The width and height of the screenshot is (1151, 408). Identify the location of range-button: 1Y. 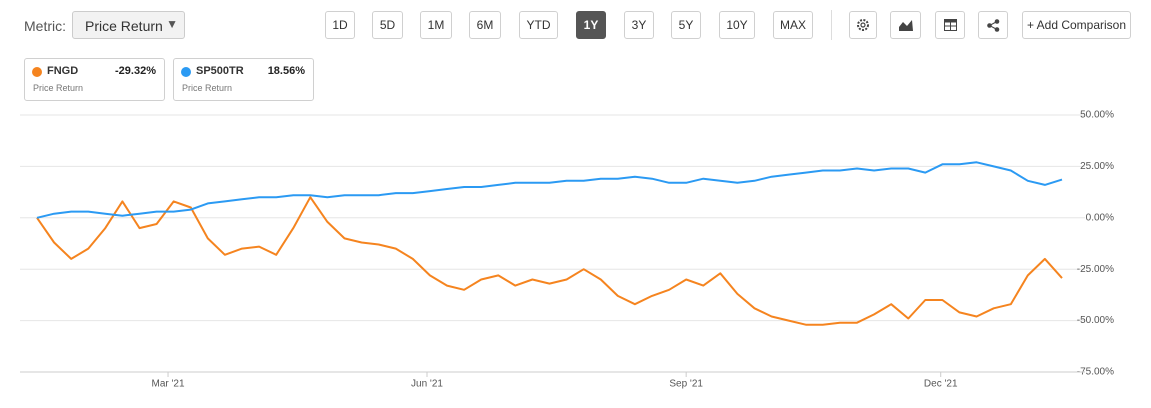
(591, 25).